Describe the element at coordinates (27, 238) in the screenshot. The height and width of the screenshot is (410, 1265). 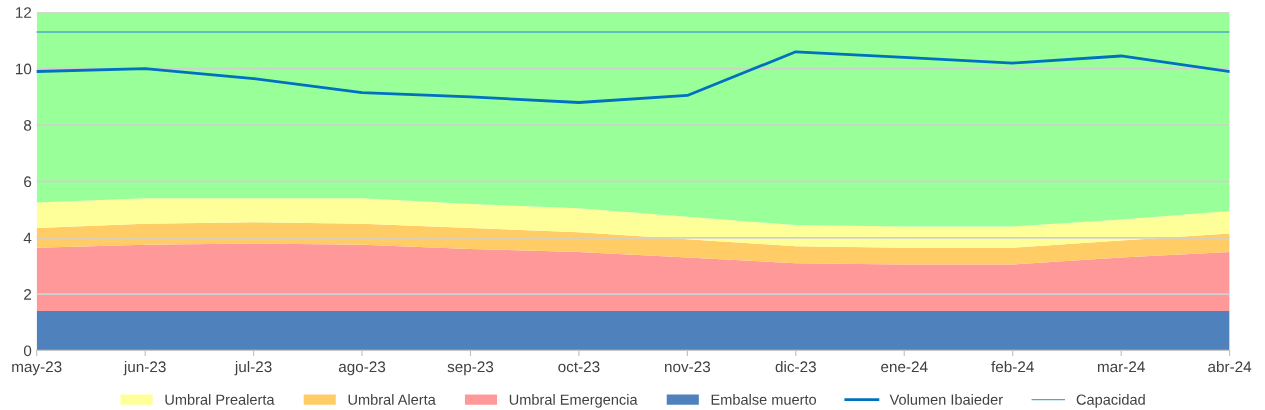
I see `y-tick-label: 4` at that location.